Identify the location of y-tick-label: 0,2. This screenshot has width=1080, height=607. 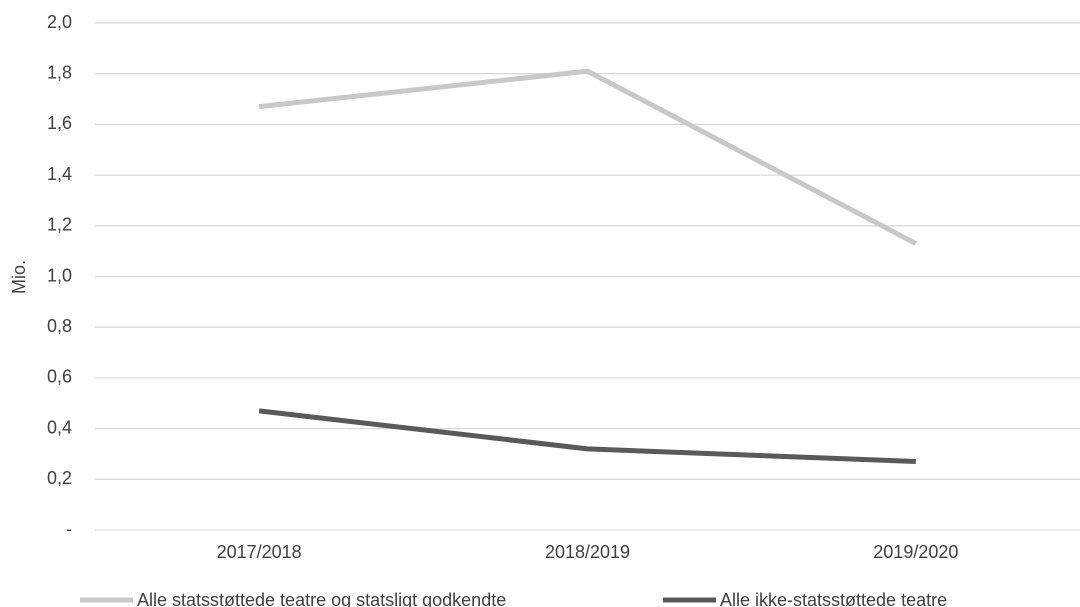
(59, 478).